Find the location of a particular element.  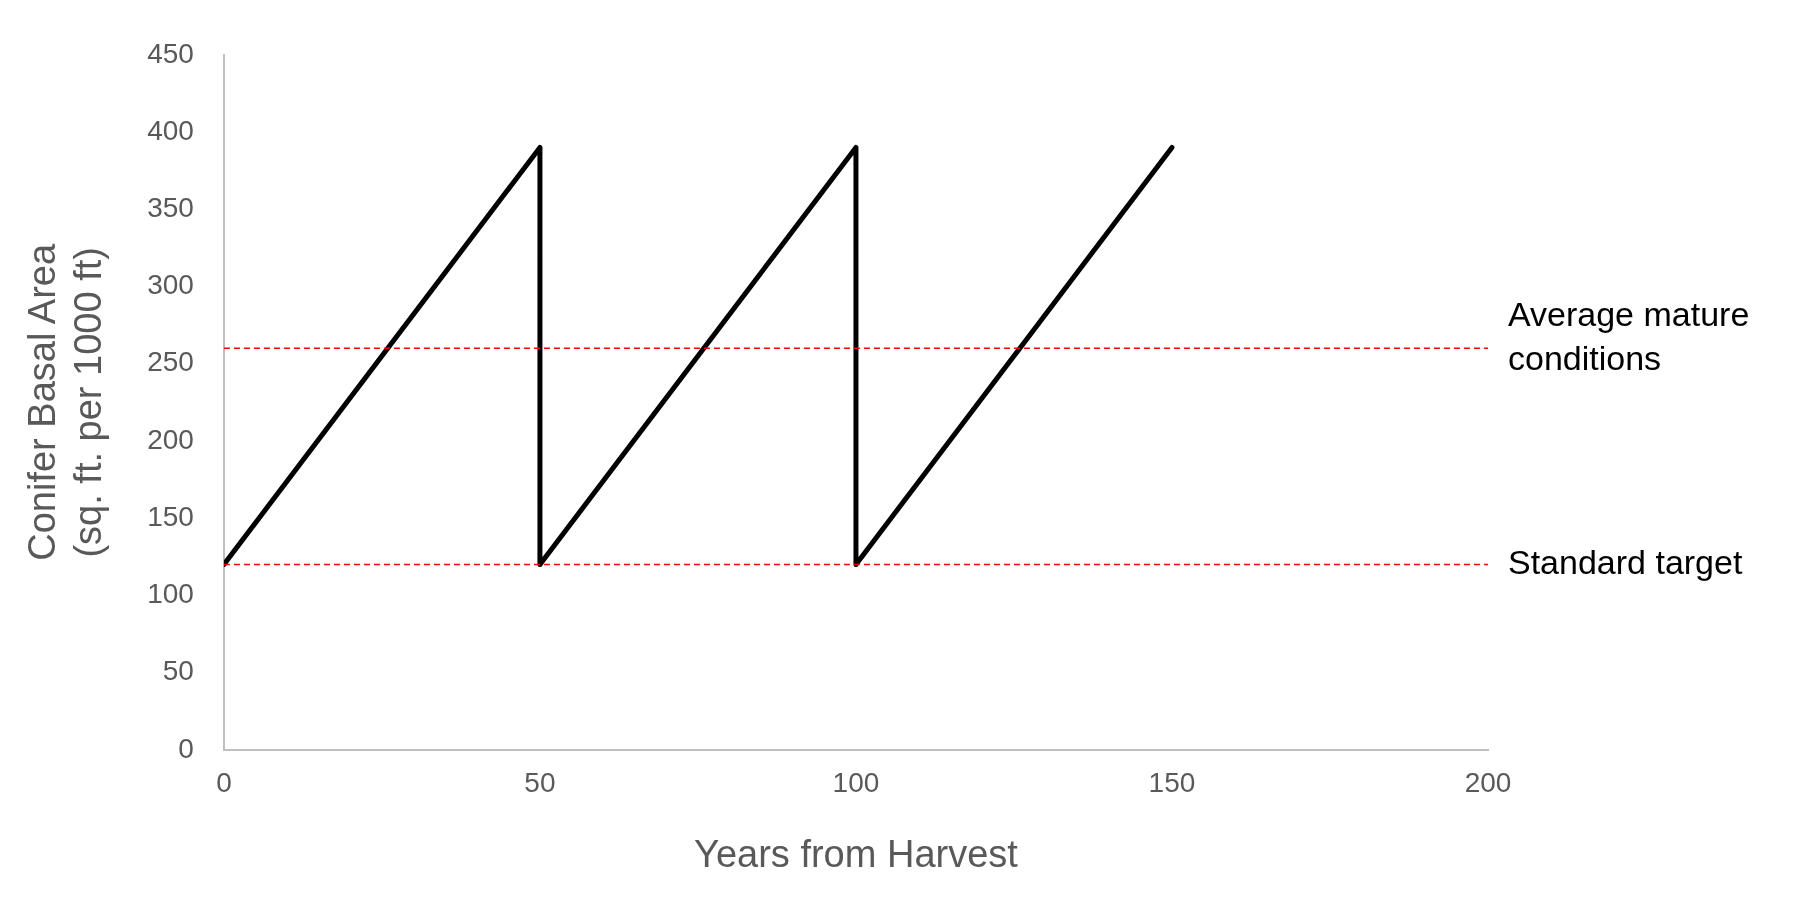

y-tick-label: 450 is located at coordinates (170, 53).